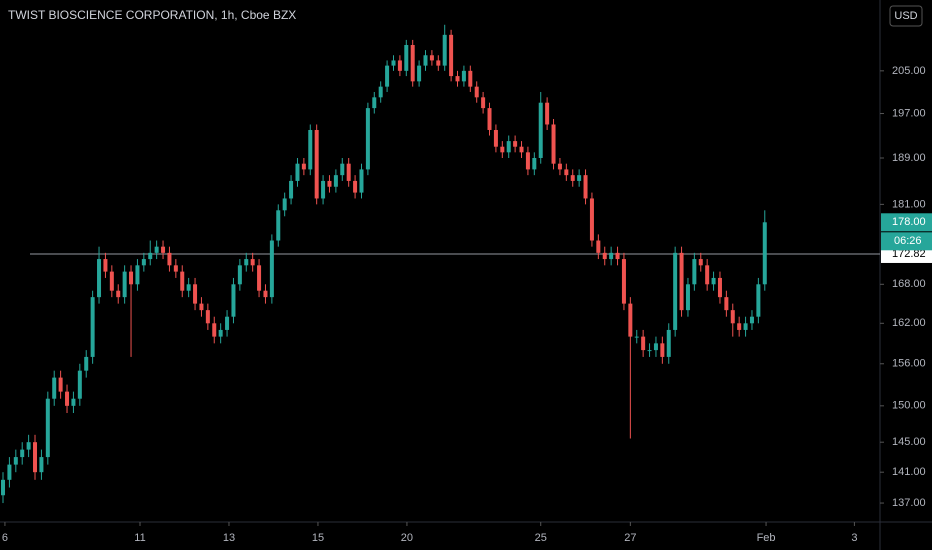 This screenshot has height=550, width=932. What do you see at coordinates (541, 538) in the screenshot?
I see `x-tick-label: 25` at bounding box center [541, 538].